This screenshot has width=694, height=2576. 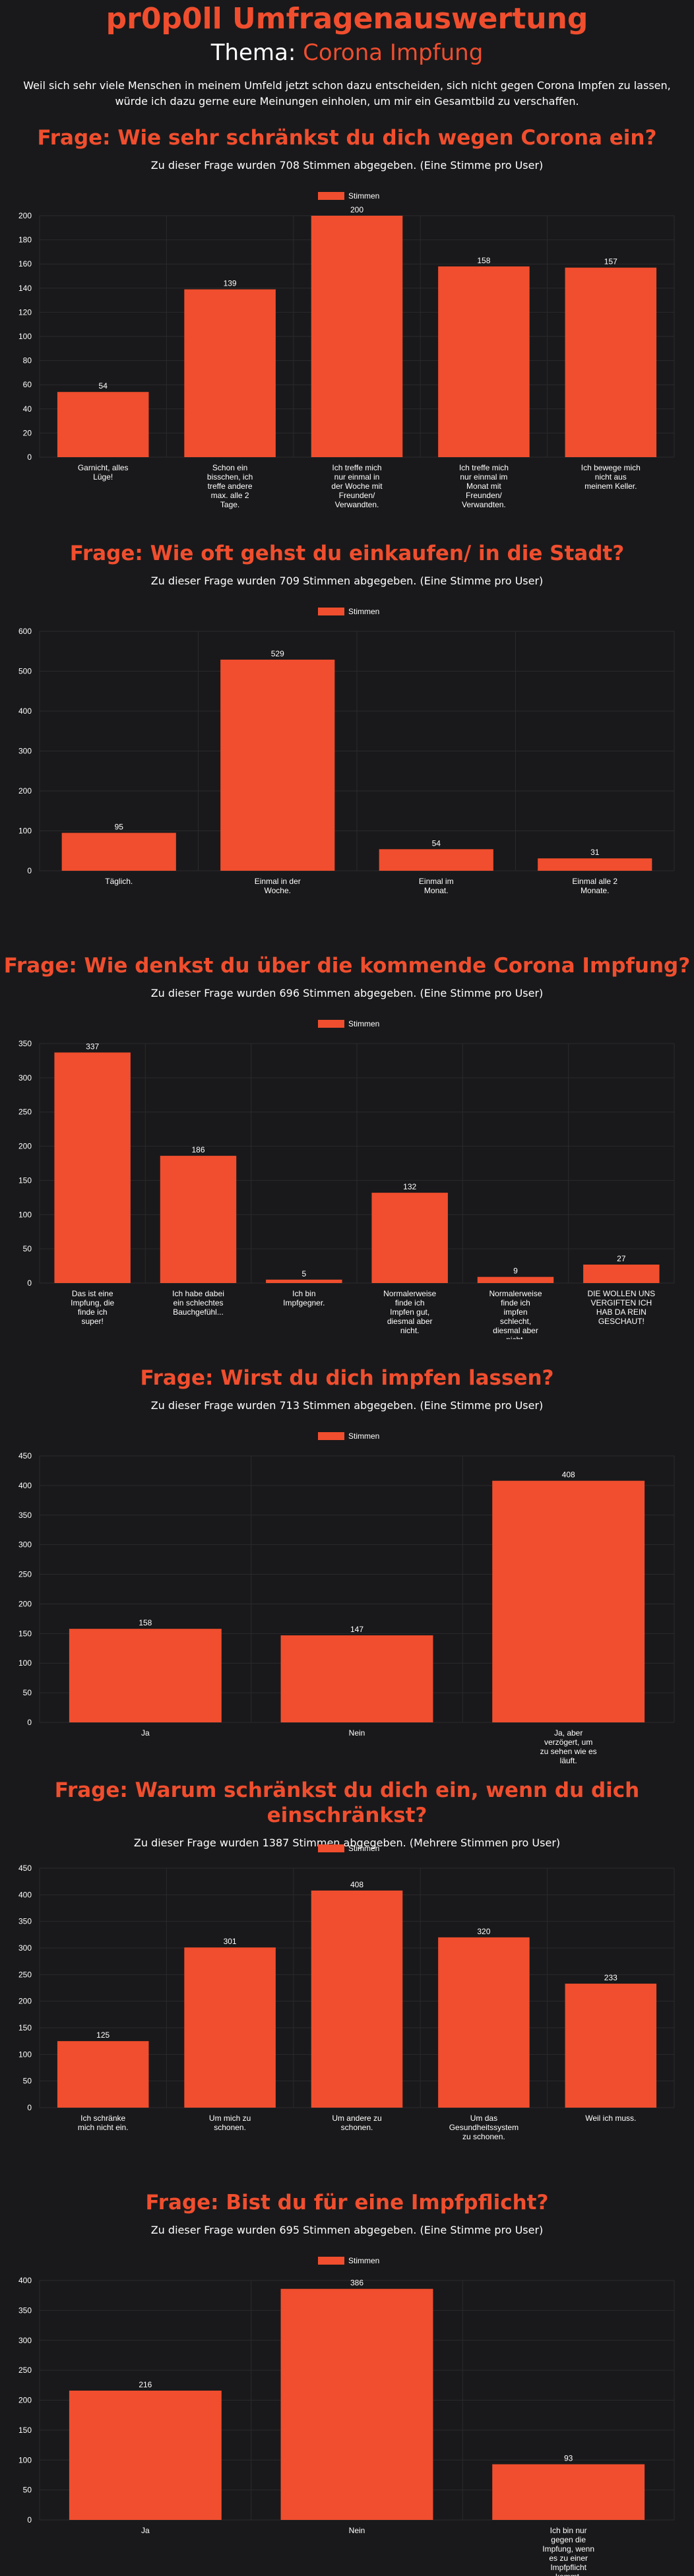 I want to click on data-label: 139, so click(x=231, y=283).